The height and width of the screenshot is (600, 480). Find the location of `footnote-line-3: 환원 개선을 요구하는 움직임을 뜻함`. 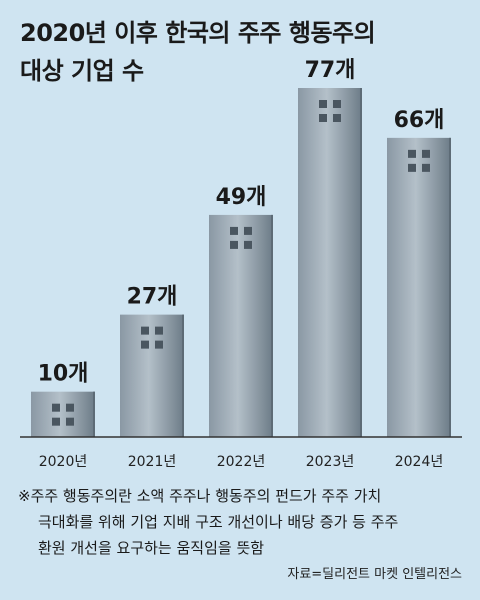

footnote-line-3: 환원 개선을 요구하는 움직임을 뜻함 is located at coordinates (151, 548).